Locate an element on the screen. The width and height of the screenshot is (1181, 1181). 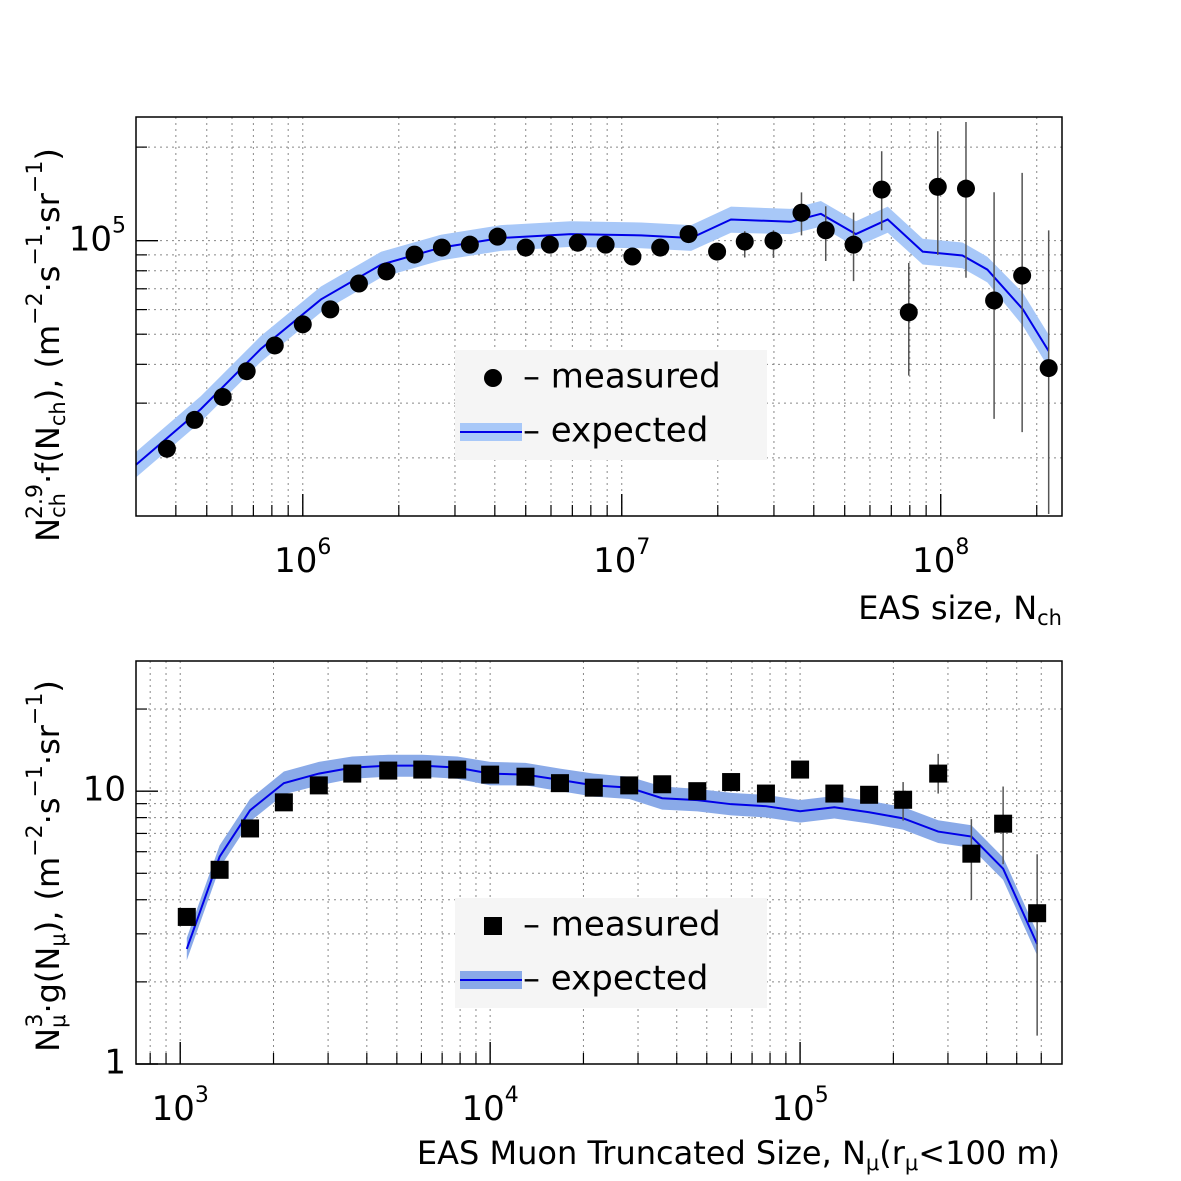
label-part: ), (m is located at coordinates (48, 363).